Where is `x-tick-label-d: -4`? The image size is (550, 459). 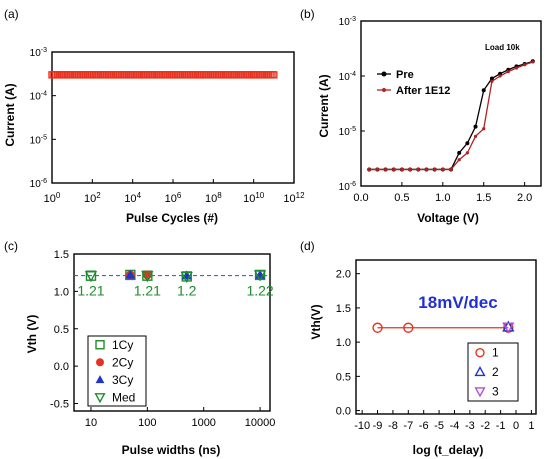 x-tick-label-d: -4 is located at coordinates (455, 426).